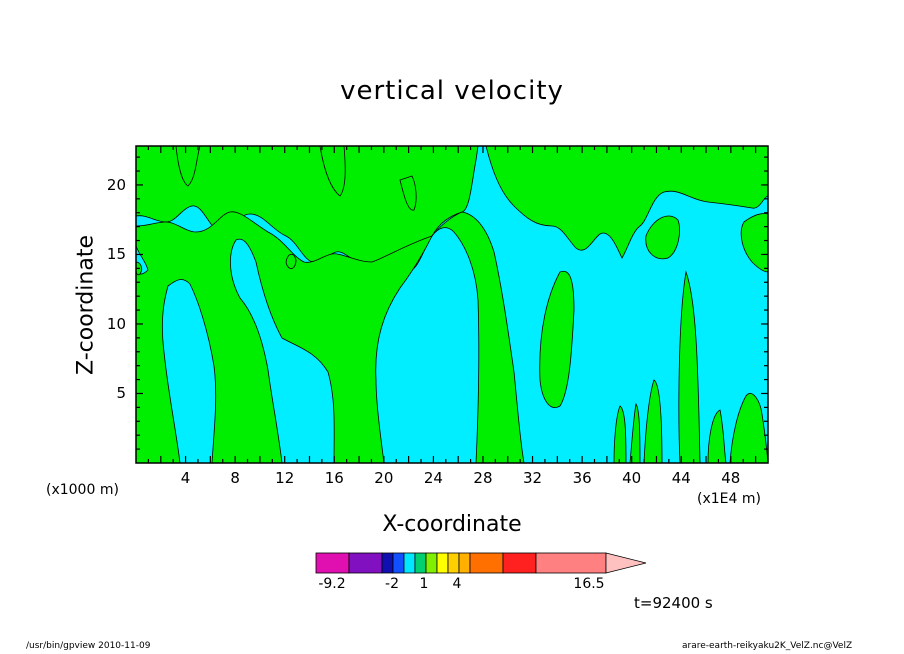 The width and height of the screenshot is (904, 654). What do you see at coordinates (533, 478) in the screenshot?
I see `x-tick-label: 32` at bounding box center [533, 478].